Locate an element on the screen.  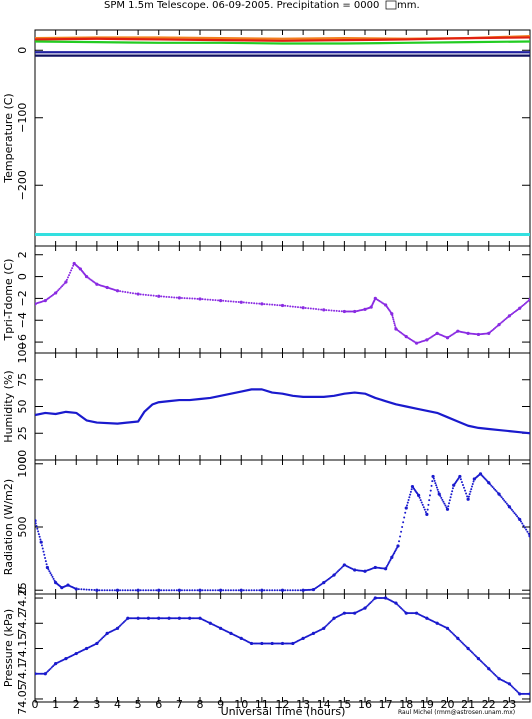
x-tick-label: 17 is located at coordinates (386, 704).